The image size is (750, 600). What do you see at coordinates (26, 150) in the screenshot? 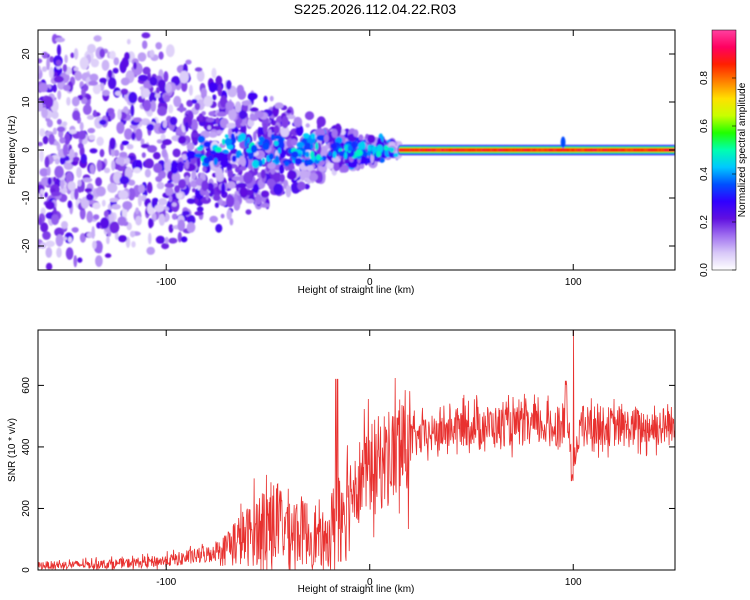
I see `spectrogram-y-tick-label: 0` at bounding box center [26, 150].